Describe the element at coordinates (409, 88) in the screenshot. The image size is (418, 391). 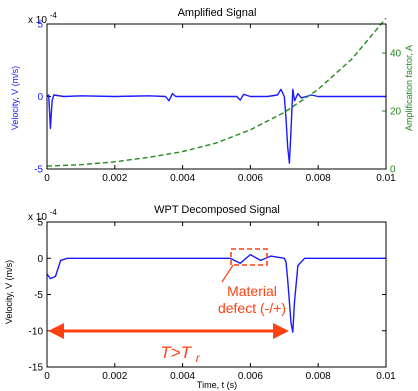
I see `y-axis-label-right: Amplification factor, A` at that location.